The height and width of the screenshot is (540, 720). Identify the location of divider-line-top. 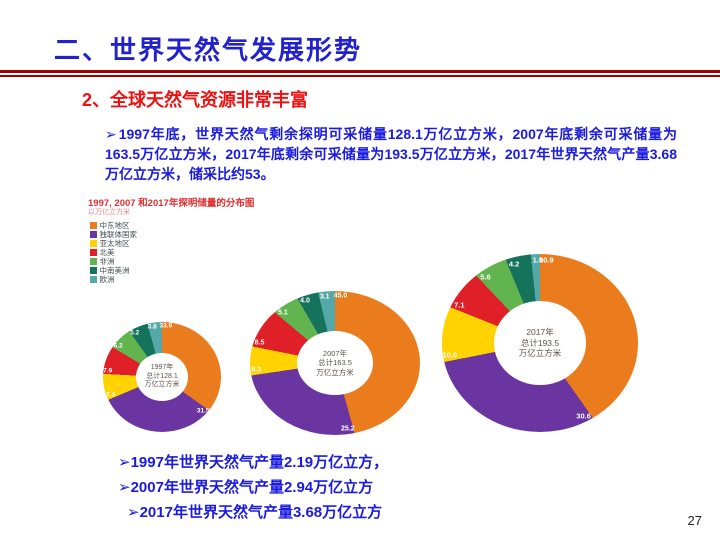
(360, 71).